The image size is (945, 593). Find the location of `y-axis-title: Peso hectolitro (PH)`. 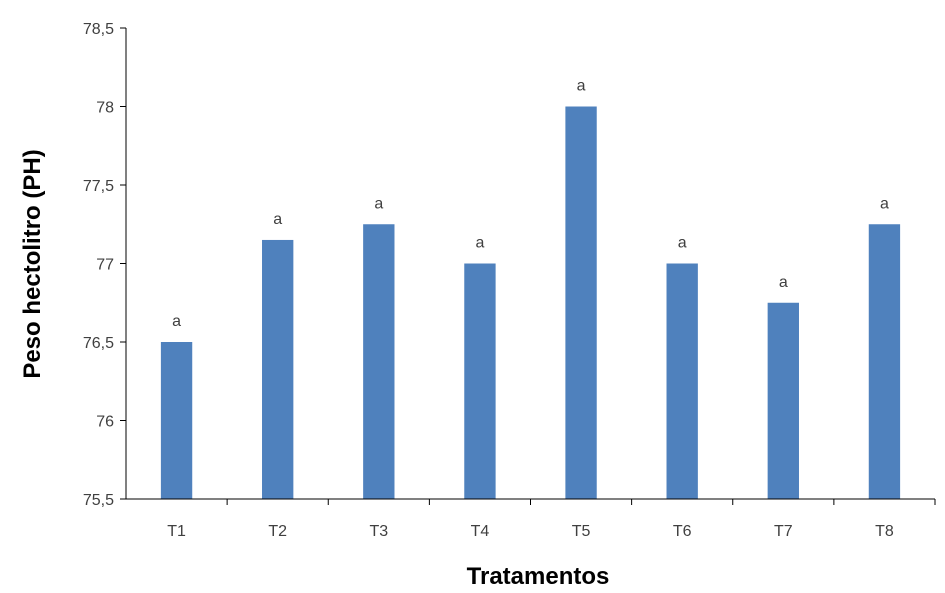

y-axis-title: Peso hectolitro (PH) is located at coordinates (32, 263).